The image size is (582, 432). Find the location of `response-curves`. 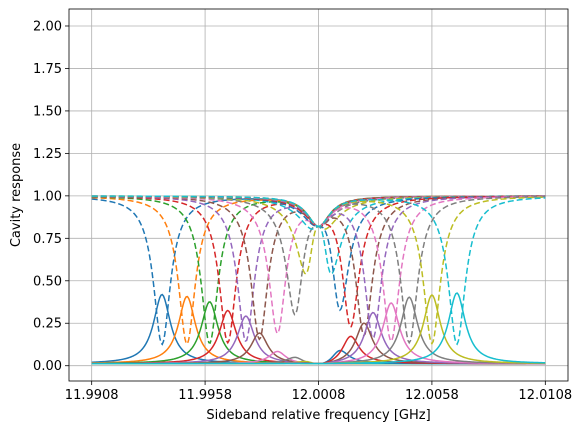

response-curves is located at coordinates (318, 328).